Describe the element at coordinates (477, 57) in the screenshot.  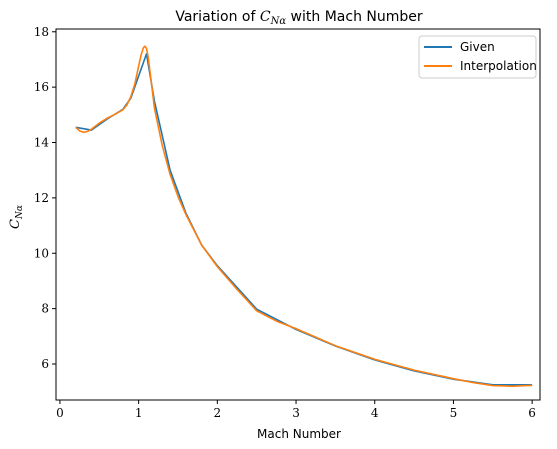
I see `legend: Given Interpolation` at that location.